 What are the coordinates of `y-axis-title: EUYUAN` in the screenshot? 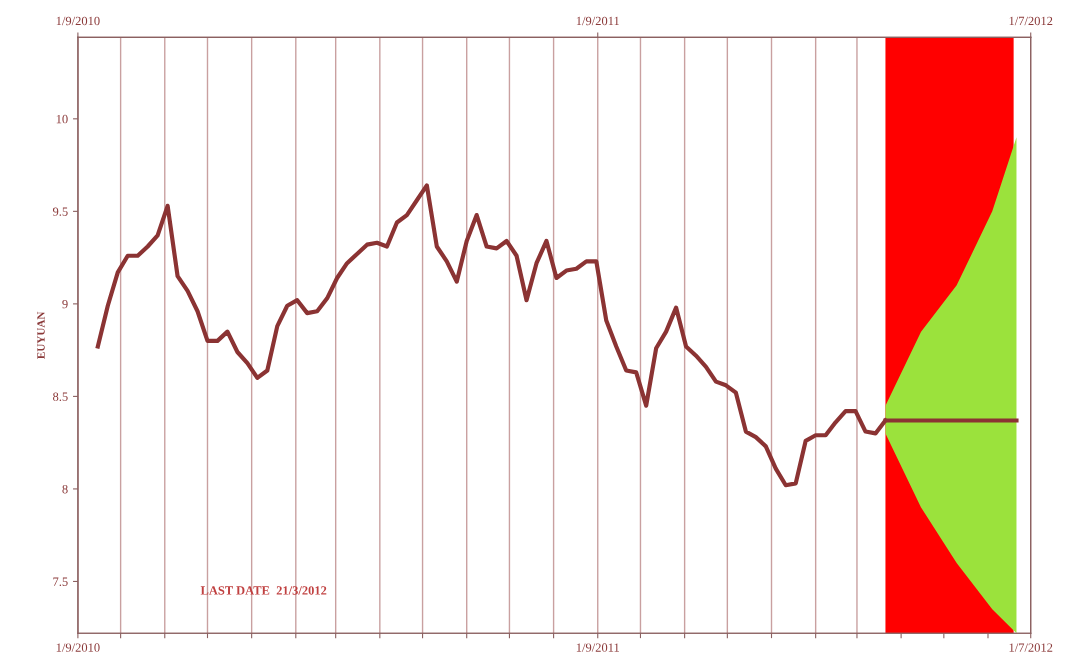 It's located at (41, 335).